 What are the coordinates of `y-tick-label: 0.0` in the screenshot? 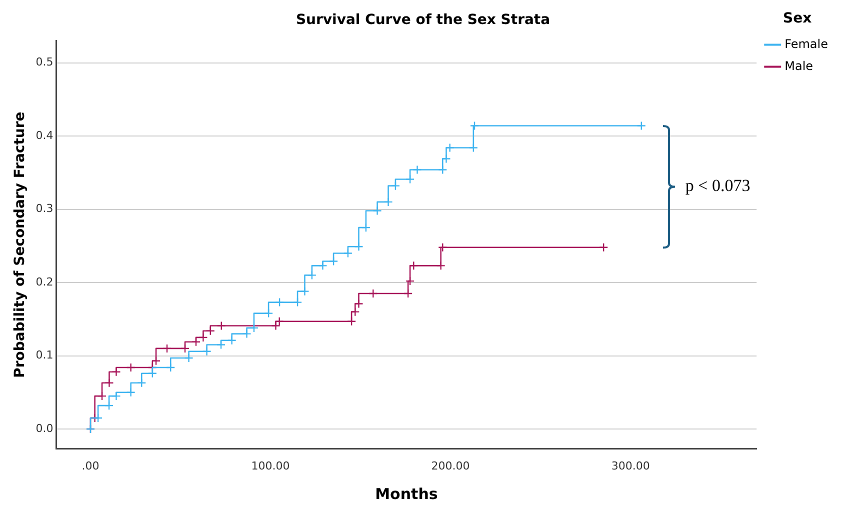 It's located at (45, 428).